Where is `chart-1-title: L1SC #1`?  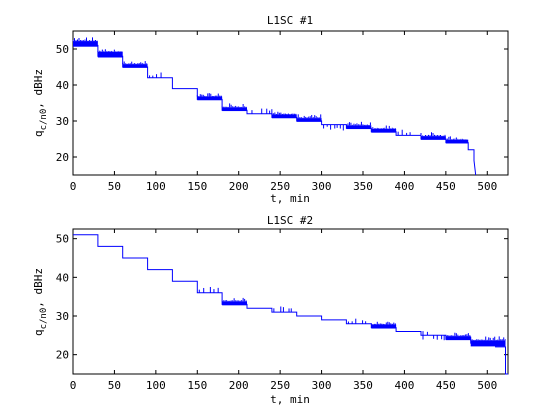
chart-1-title: L1SC #1 is located at coordinates (290, 20).